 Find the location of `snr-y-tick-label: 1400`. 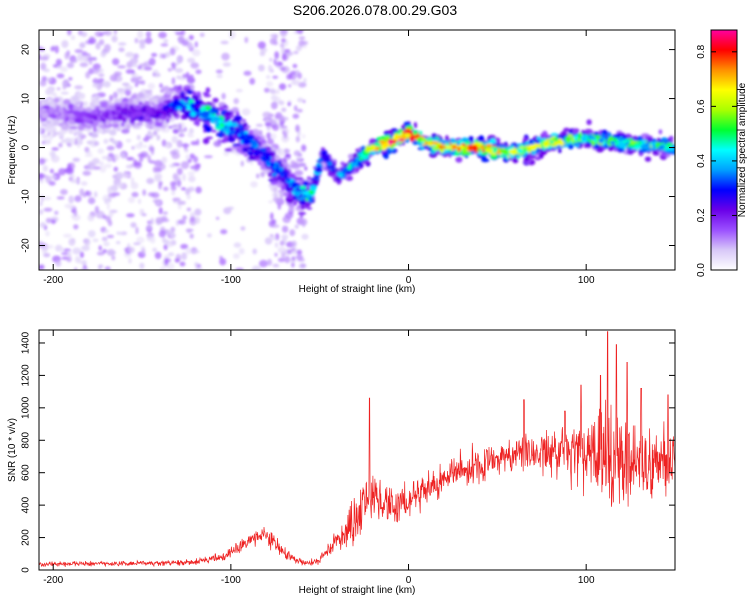

snr-y-tick-label: 1400 is located at coordinates (26, 342).